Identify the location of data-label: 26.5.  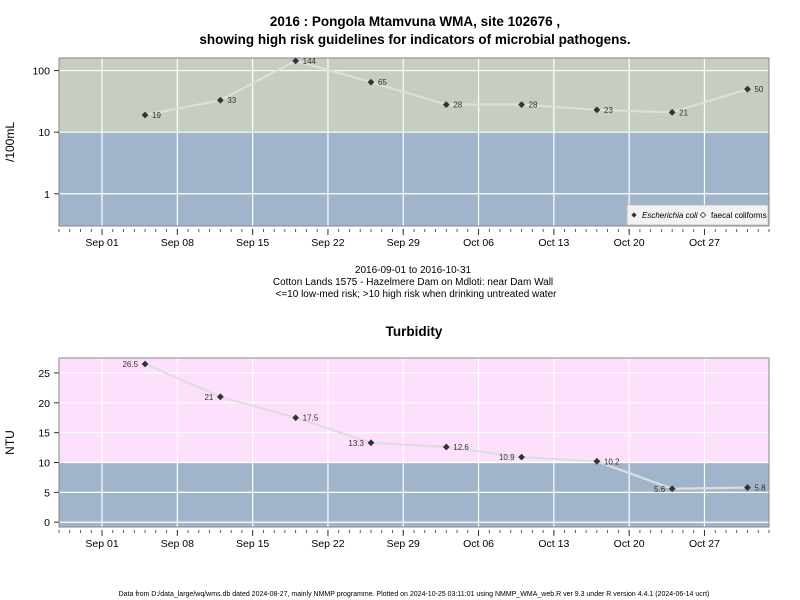
(130, 364).